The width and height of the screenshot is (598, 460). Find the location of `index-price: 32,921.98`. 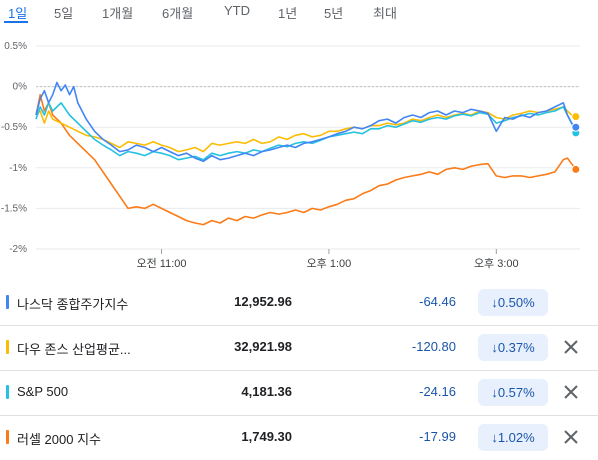

index-price: 32,921.98 is located at coordinates (263, 346).